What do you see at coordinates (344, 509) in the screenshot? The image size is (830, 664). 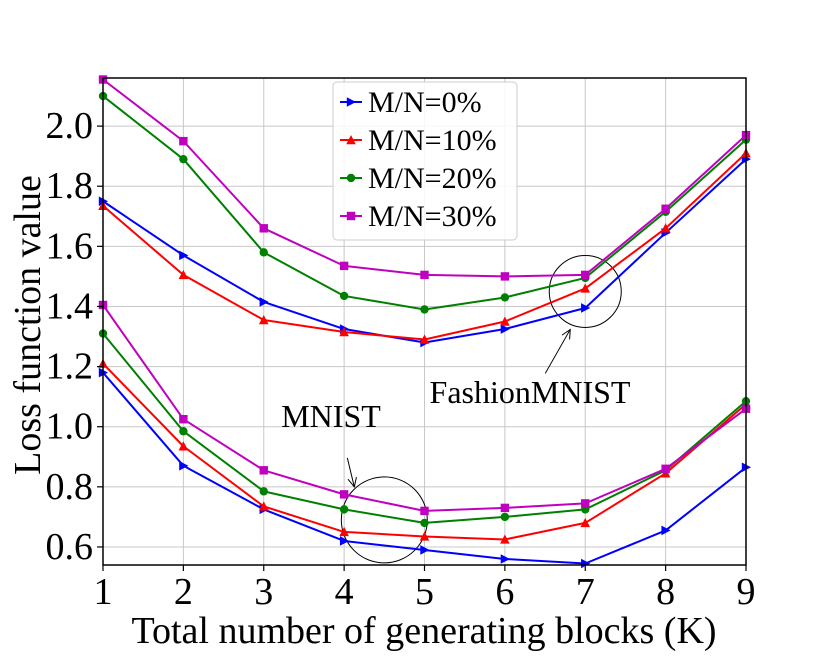 I see `data-point-s6-p3` at bounding box center [344, 509].